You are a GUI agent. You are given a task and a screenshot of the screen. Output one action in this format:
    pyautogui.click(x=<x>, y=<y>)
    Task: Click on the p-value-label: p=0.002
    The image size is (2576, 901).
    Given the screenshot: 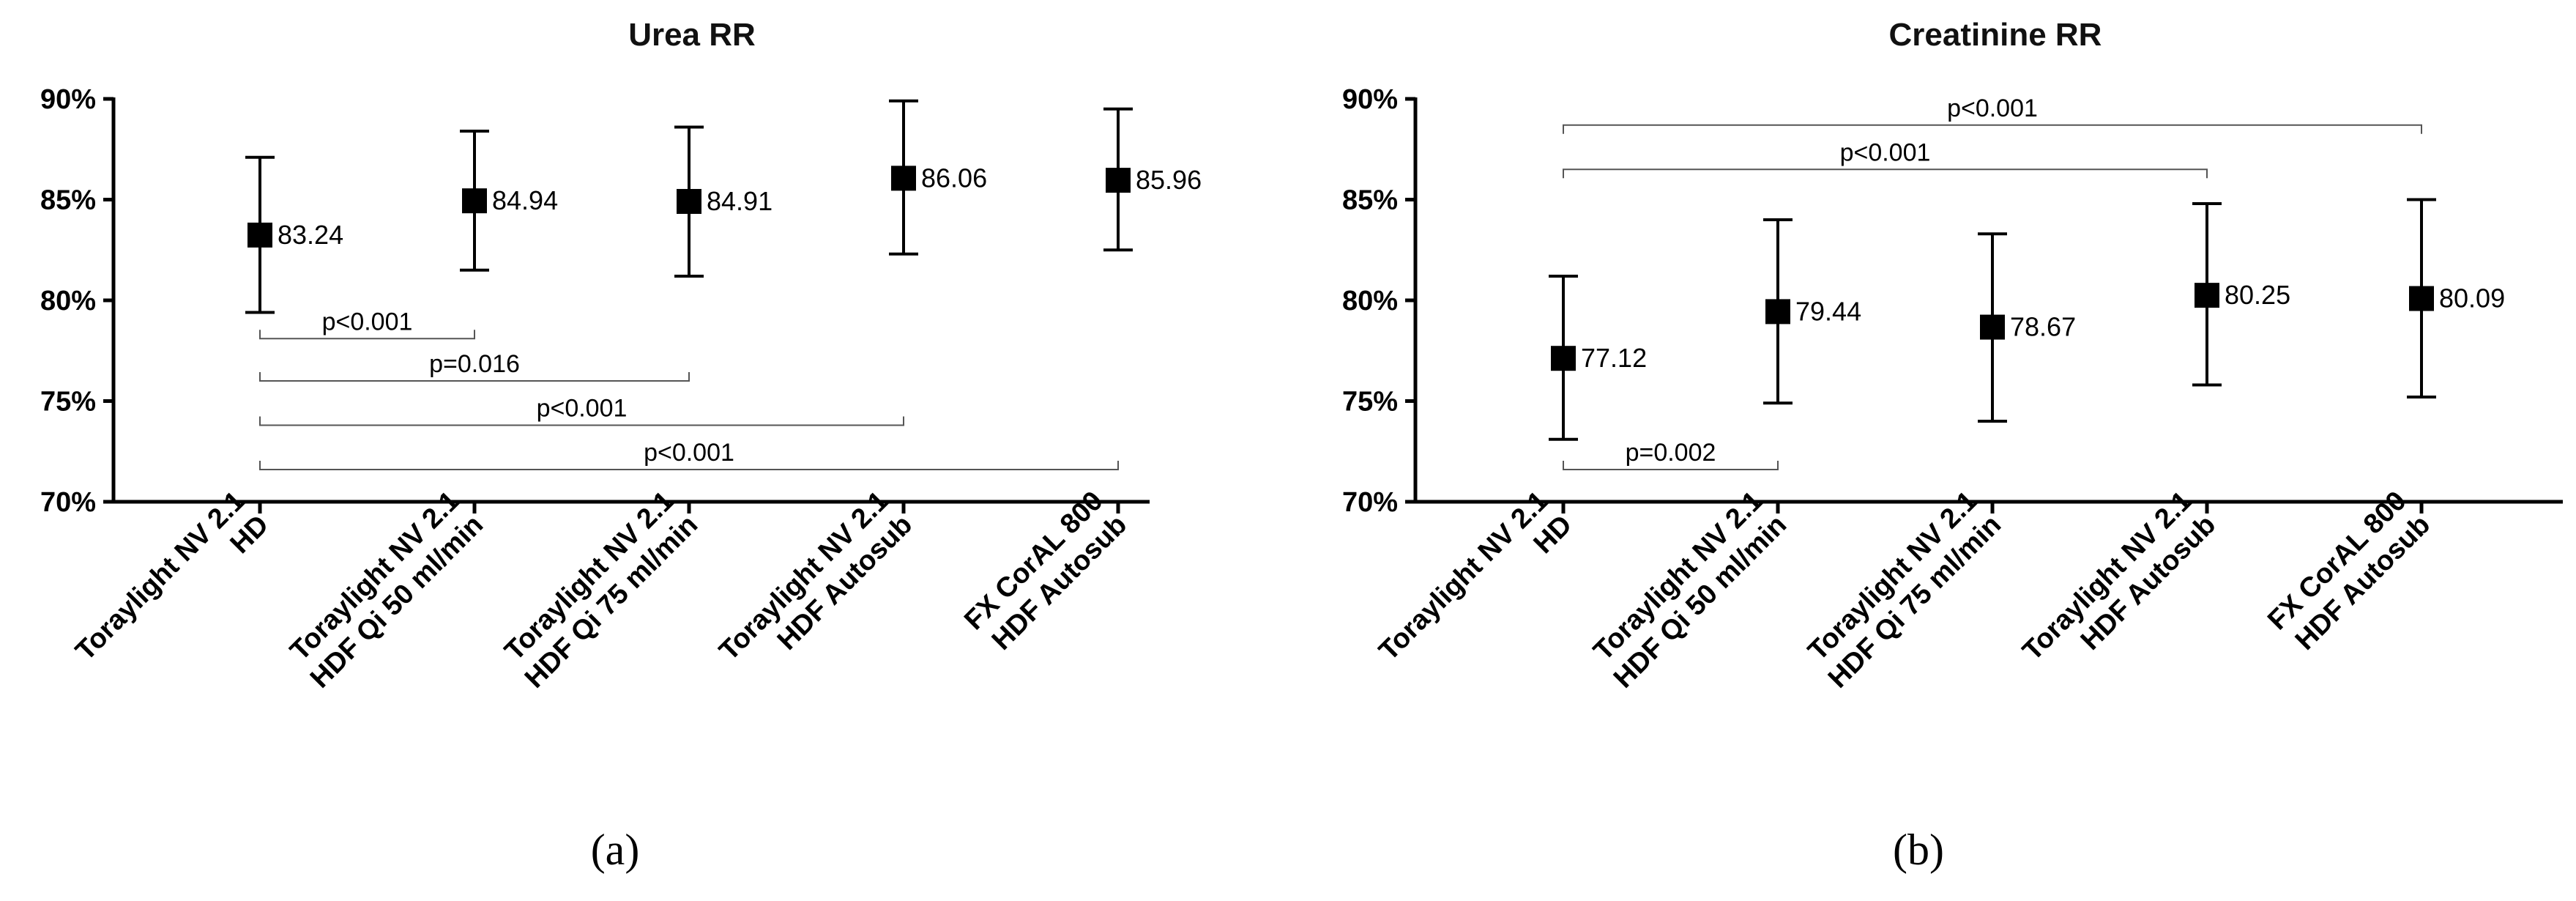 What is the action you would take?
    pyautogui.click(x=1671, y=453)
    